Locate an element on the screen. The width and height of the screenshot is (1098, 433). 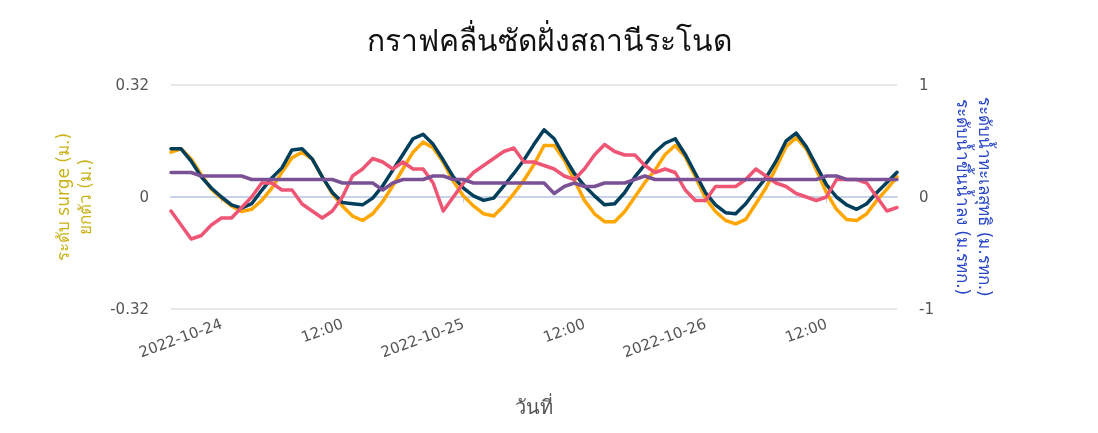
y2-tick-label: 0 is located at coordinates (924, 197).